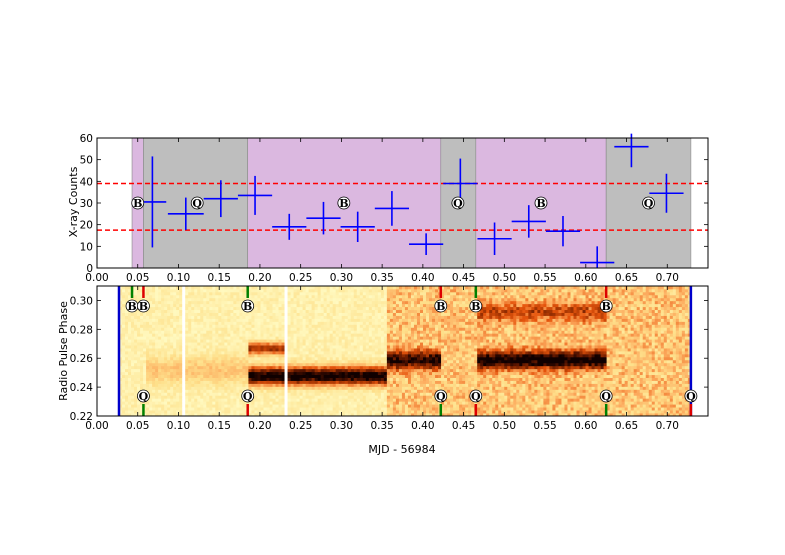 The height and width of the screenshot is (555, 785). What do you see at coordinates (197, 203) in the screenshot?
I see `mode-label-badge` at bounding box center [197, 203].